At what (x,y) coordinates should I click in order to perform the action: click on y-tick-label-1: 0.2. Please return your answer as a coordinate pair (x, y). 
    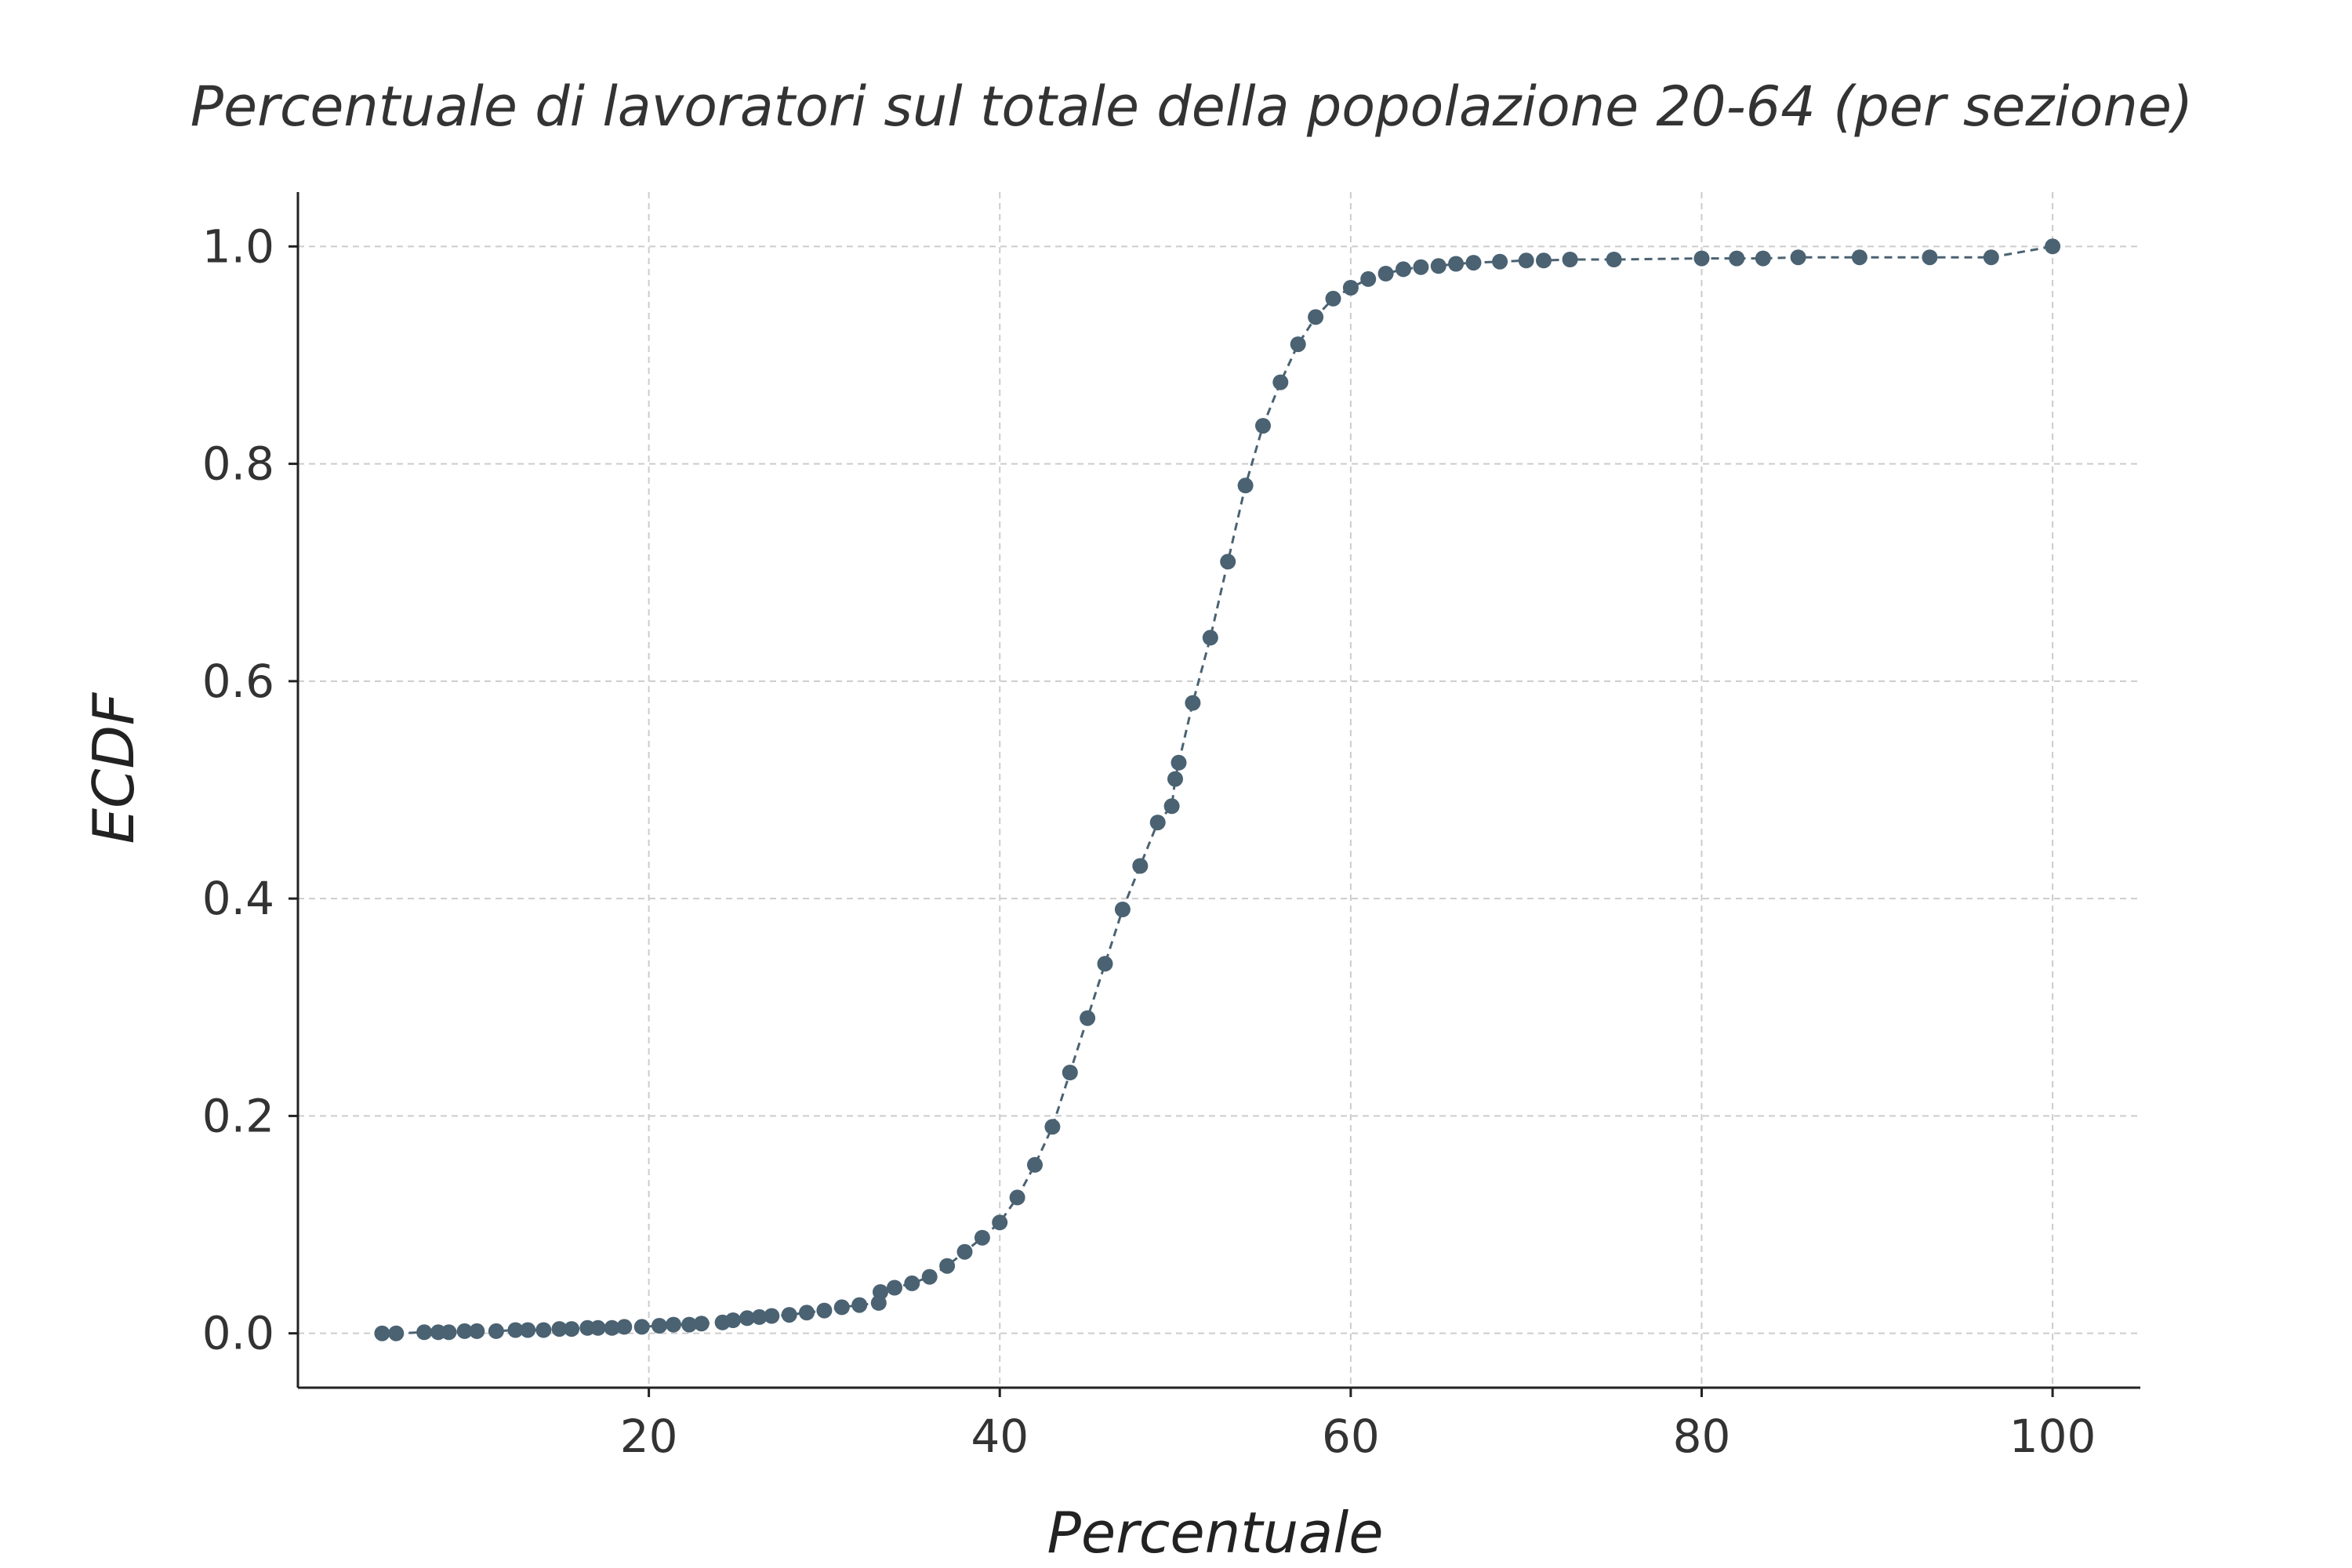
    Looking at the image, I should click on (238, 1115).